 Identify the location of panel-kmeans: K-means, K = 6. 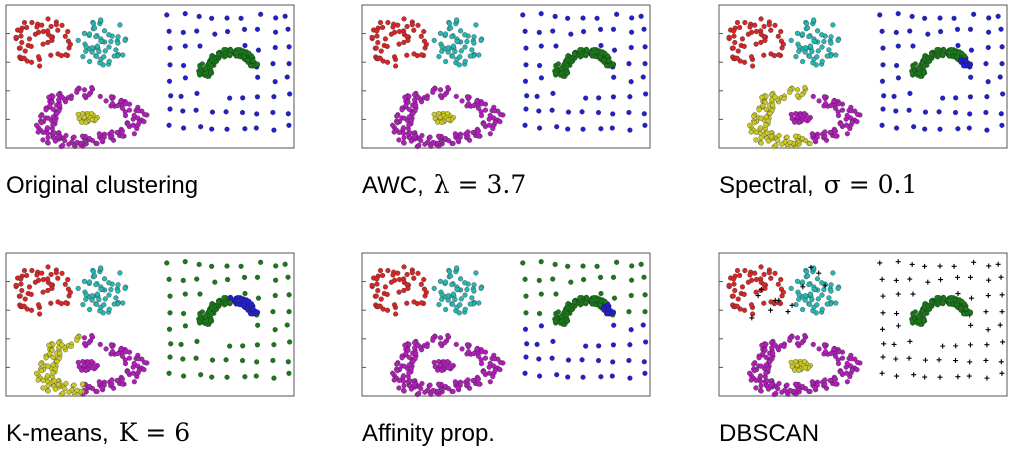
(150, 360).